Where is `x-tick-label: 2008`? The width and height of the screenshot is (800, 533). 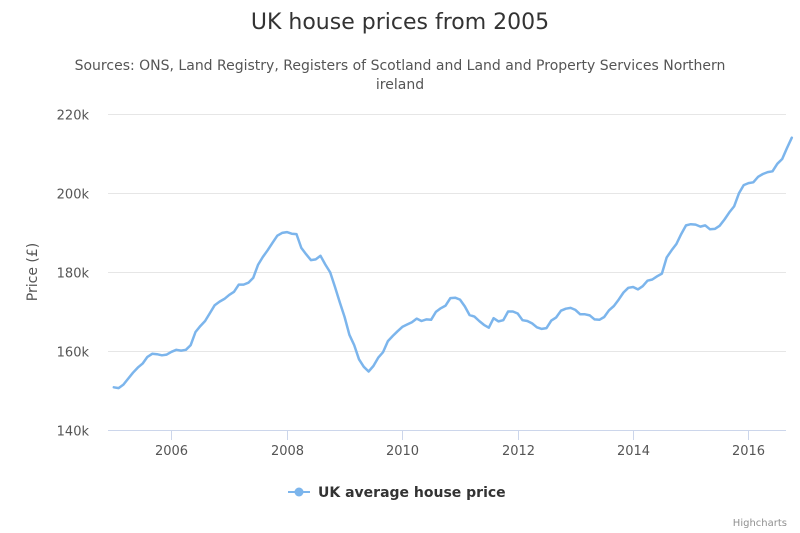 x-tick-label: 2008 is located at coordinates (287, 451).